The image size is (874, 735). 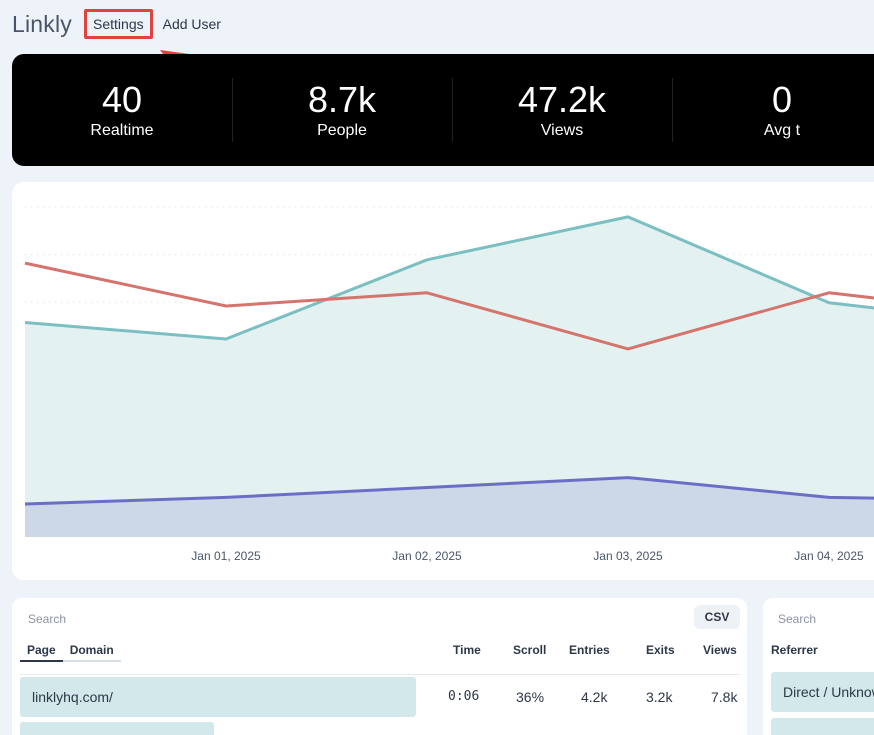 What do you see at coordinates (828, 692) in the screenshot?
I see `referrer-label: Direct / Unknown` at bounding box center [828, 692].